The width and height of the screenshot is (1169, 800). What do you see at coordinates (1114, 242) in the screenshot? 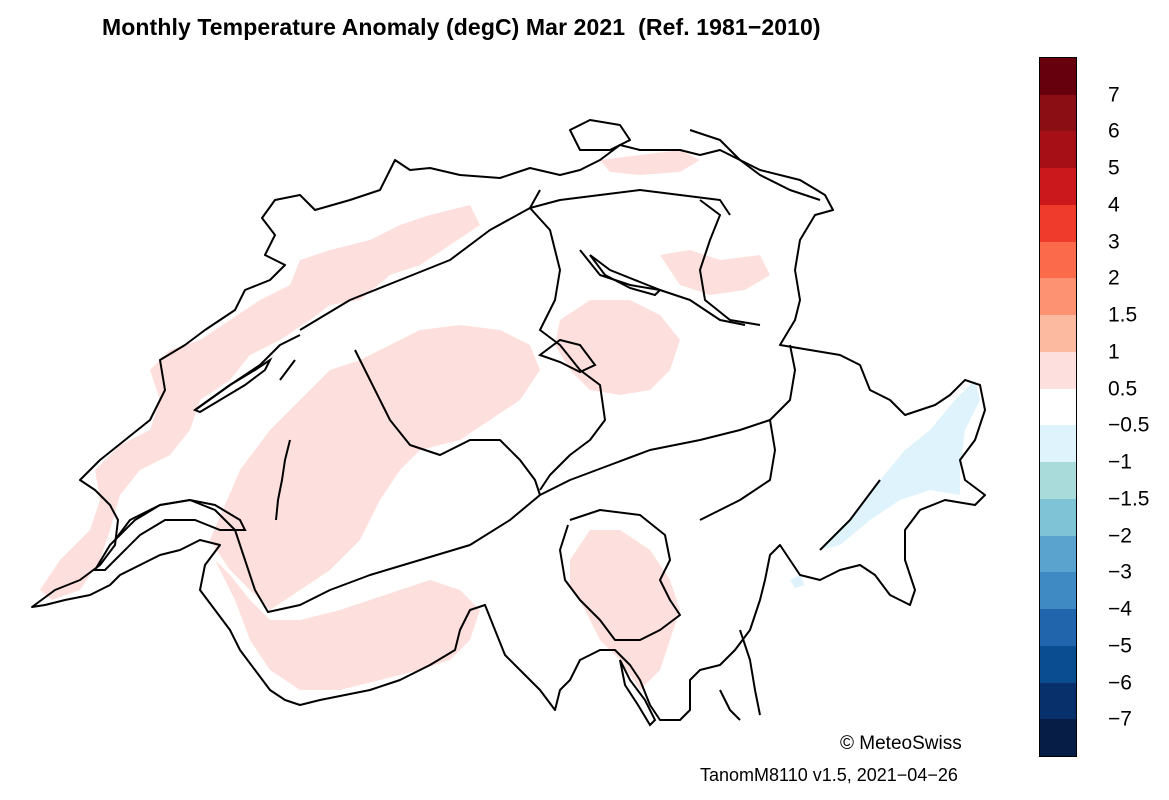
I see `legend-tick-label: 3` at bounding box center [1114, 242].